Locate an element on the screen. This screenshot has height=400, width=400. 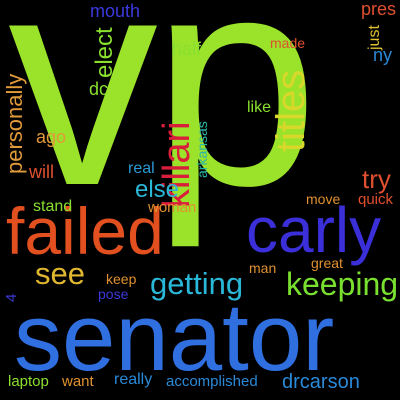
word-personally: personally is located at coordinates (14, 123).